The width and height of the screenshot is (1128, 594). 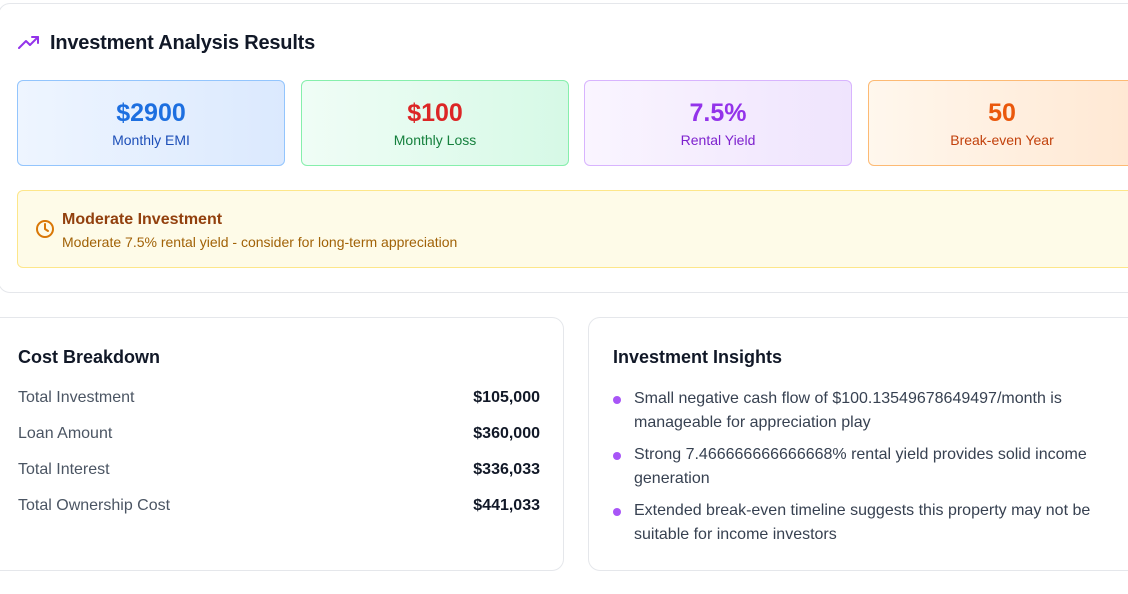 I want to click on metric-value: $2900, so click(x=151, y=113).